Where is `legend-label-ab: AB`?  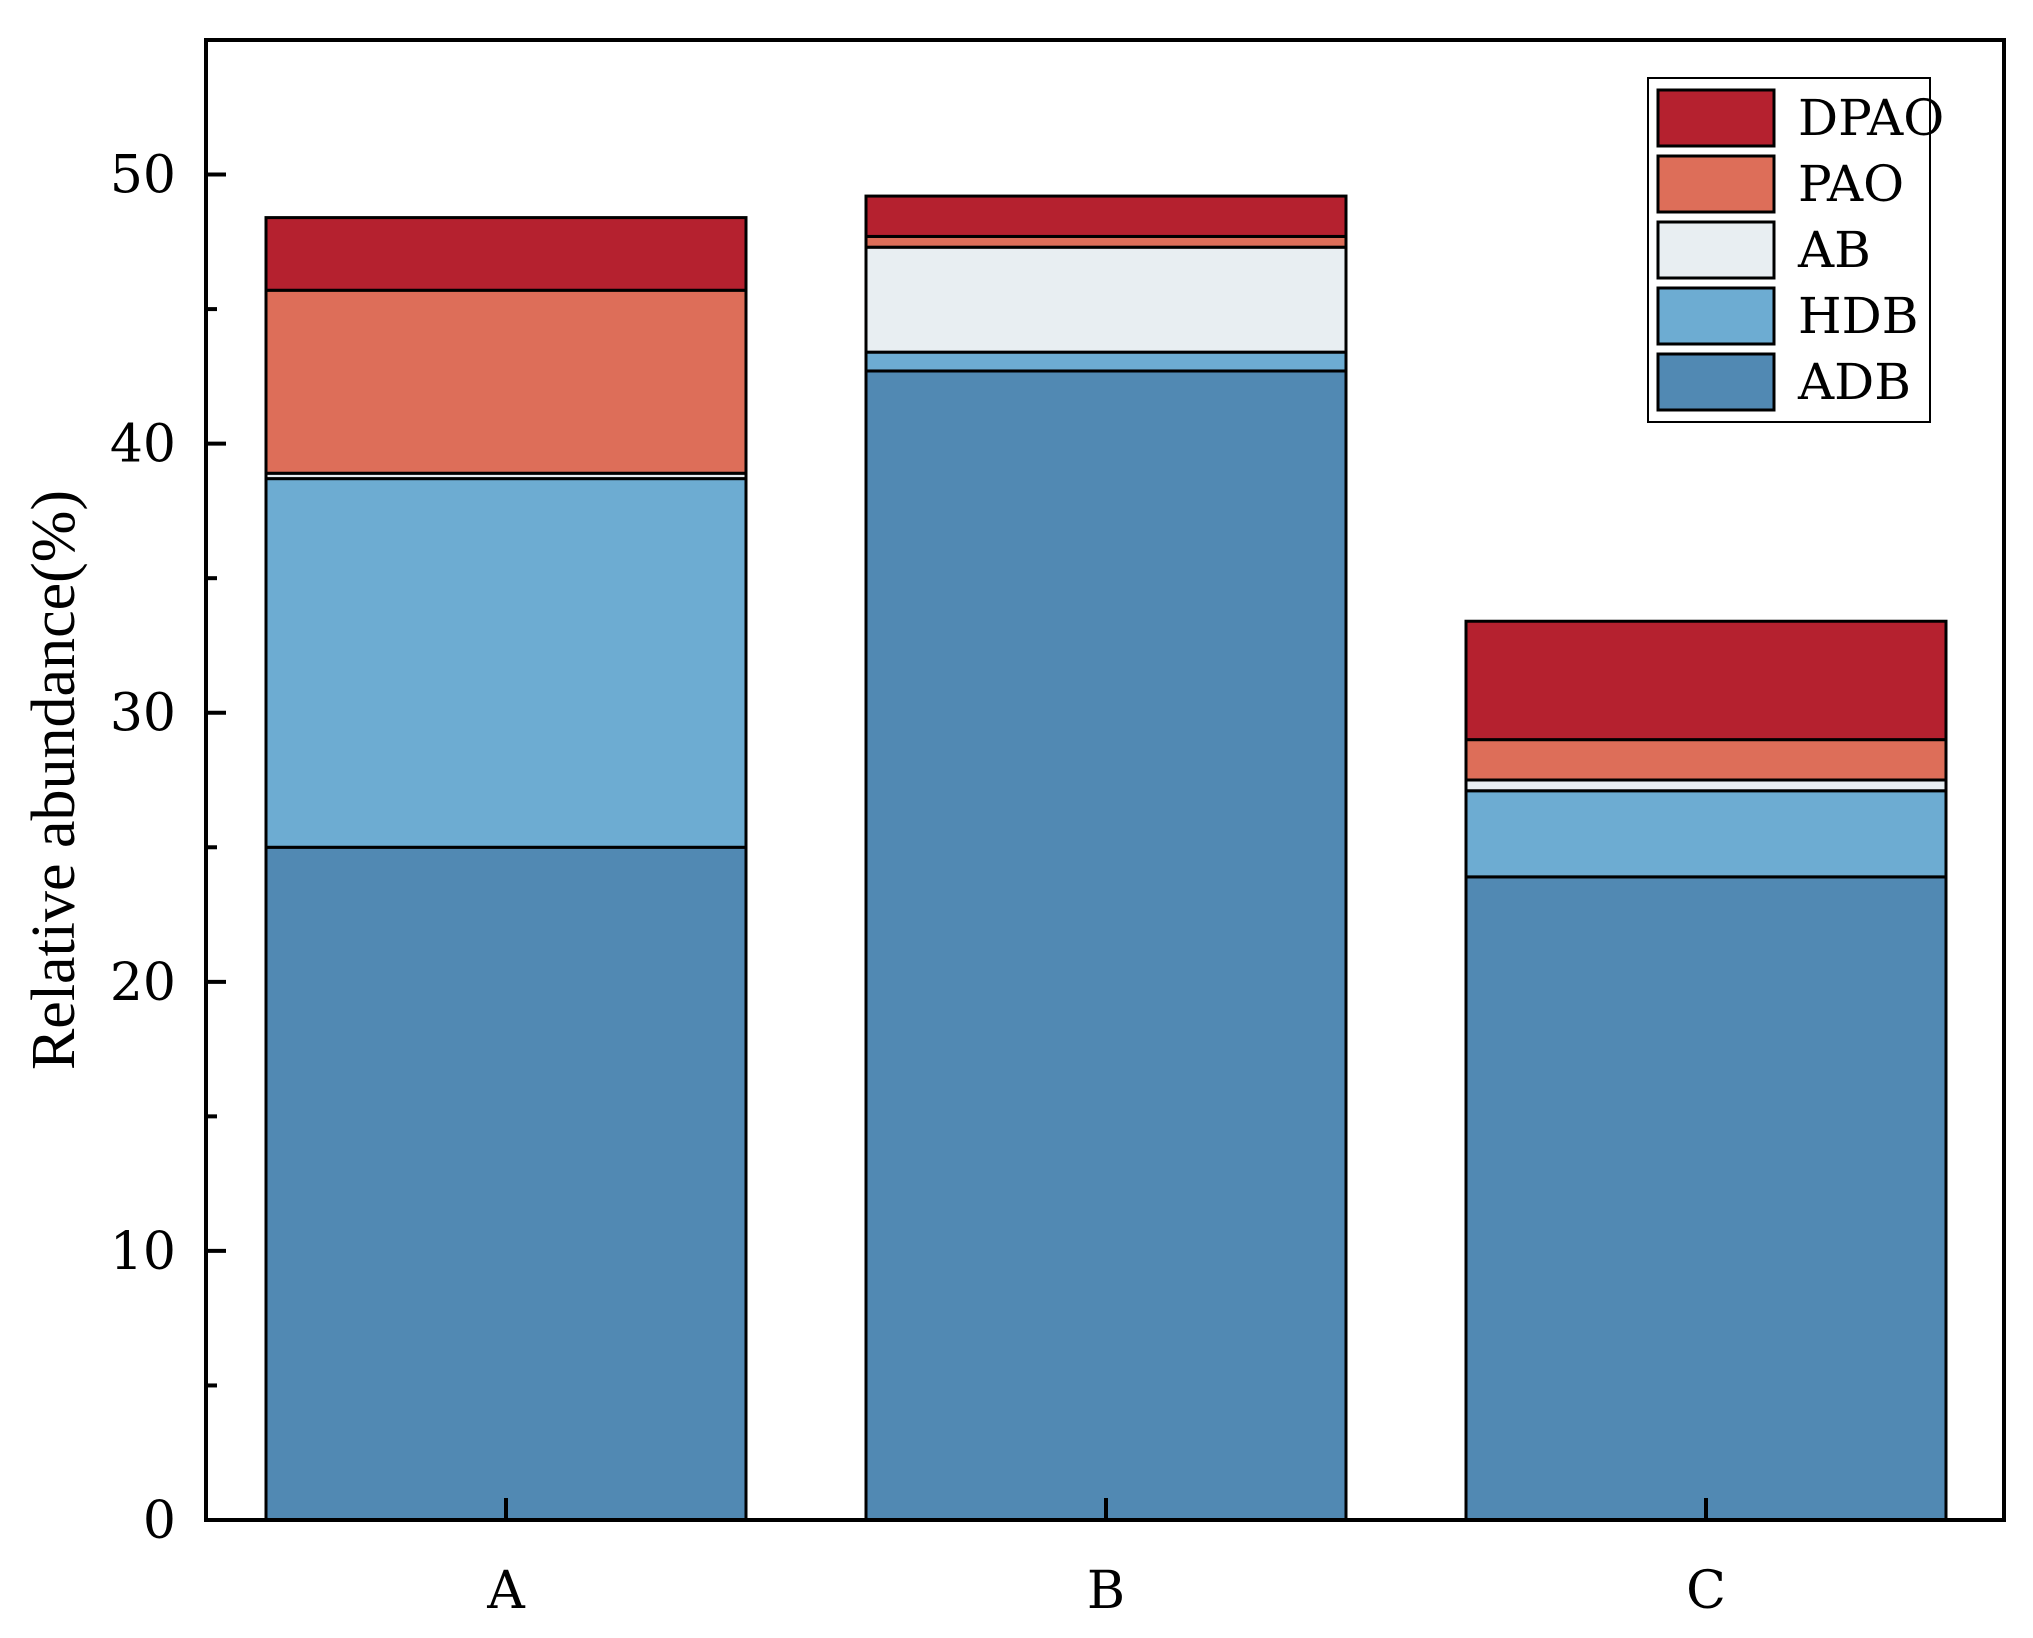 legend-label-ab: AB is located at coordinates (1834, 250).